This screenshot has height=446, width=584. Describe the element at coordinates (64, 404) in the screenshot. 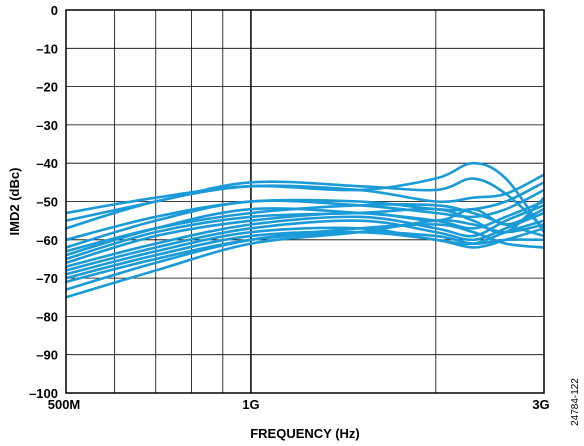

I see `x-tick-label: 500M` at that location.